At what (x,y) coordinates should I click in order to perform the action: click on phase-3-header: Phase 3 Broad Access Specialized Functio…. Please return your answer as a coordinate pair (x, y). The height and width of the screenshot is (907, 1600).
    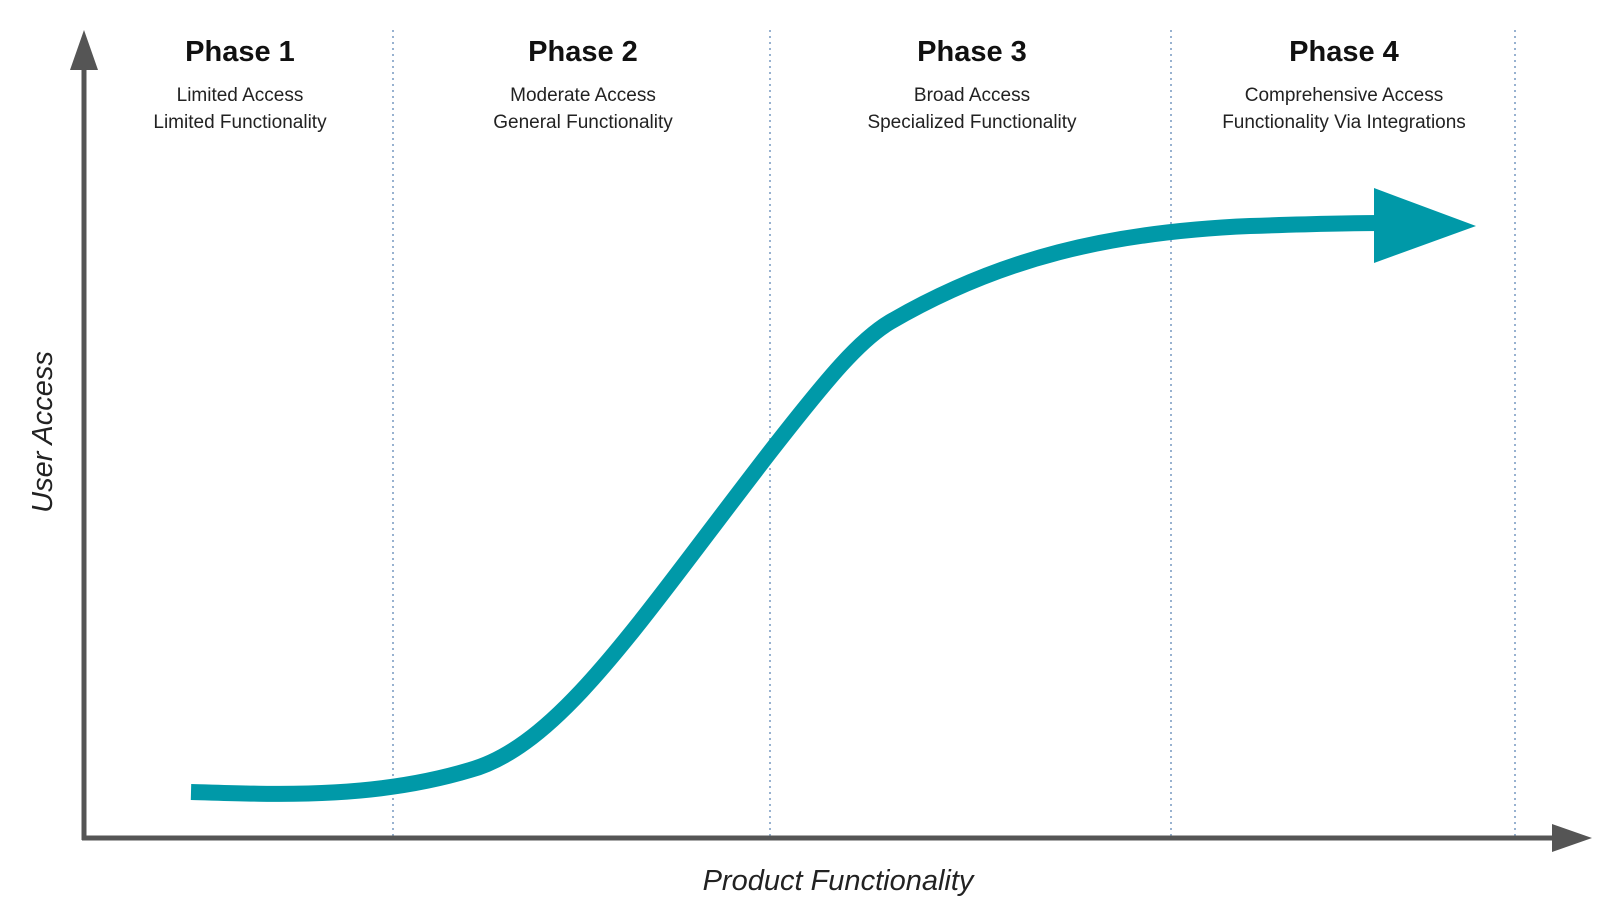
    Looking at the image, I should click on (972, 84).